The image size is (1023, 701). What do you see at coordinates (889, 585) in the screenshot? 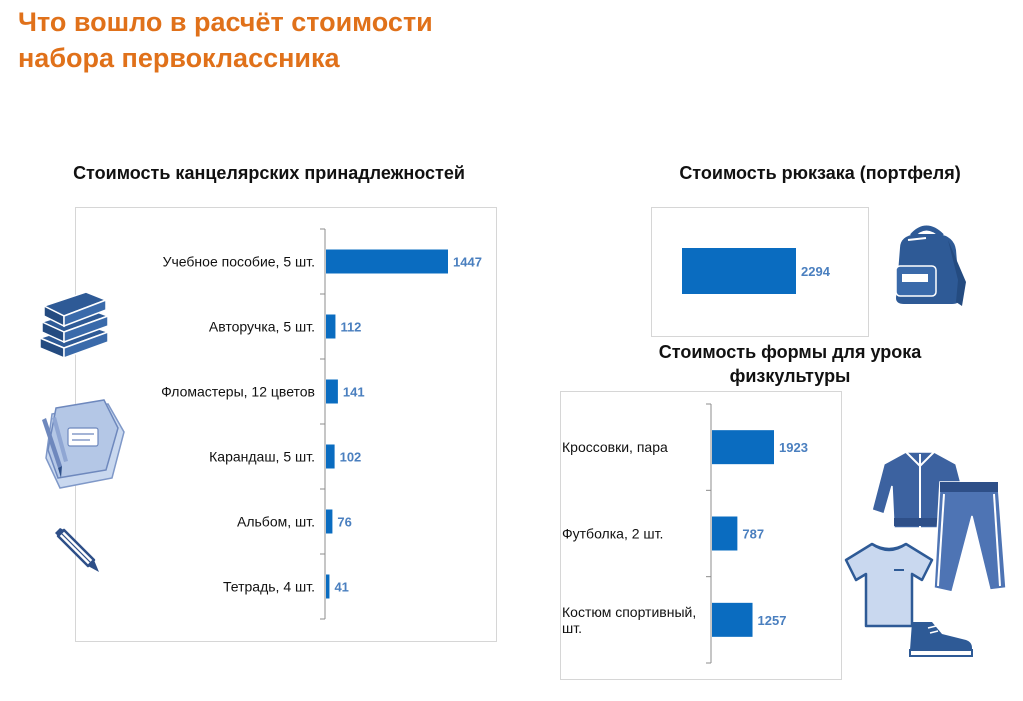
I see `t-shirt-icon` at bounding box center [889, 585].